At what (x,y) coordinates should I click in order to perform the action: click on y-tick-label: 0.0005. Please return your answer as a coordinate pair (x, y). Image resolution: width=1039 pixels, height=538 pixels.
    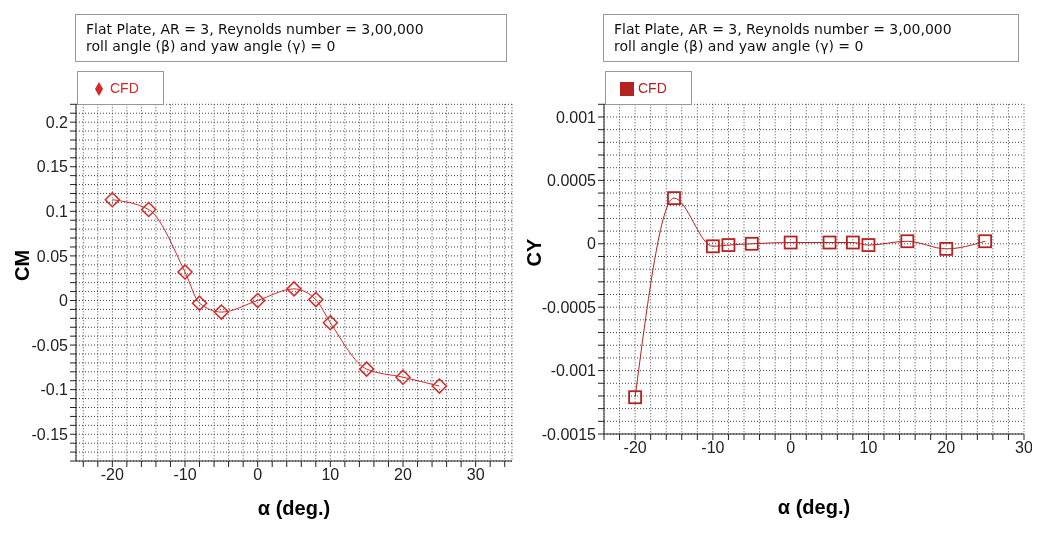
    Looking at the image, I should click on (572, 181).